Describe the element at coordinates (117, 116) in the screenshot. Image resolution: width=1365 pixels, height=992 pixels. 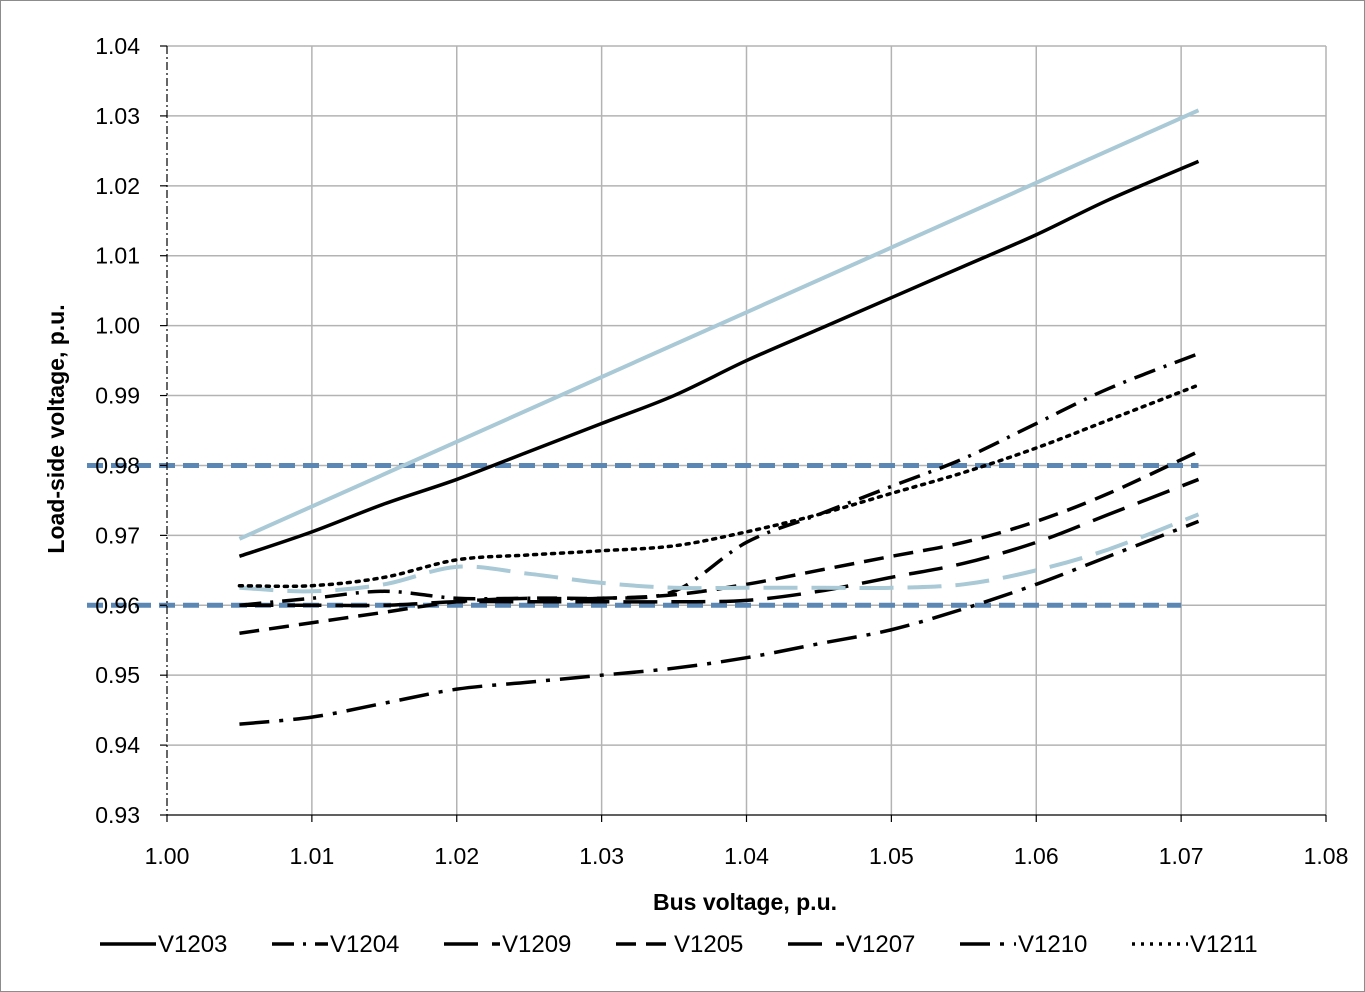
I see `y-tick-label: 1.03` at that location.